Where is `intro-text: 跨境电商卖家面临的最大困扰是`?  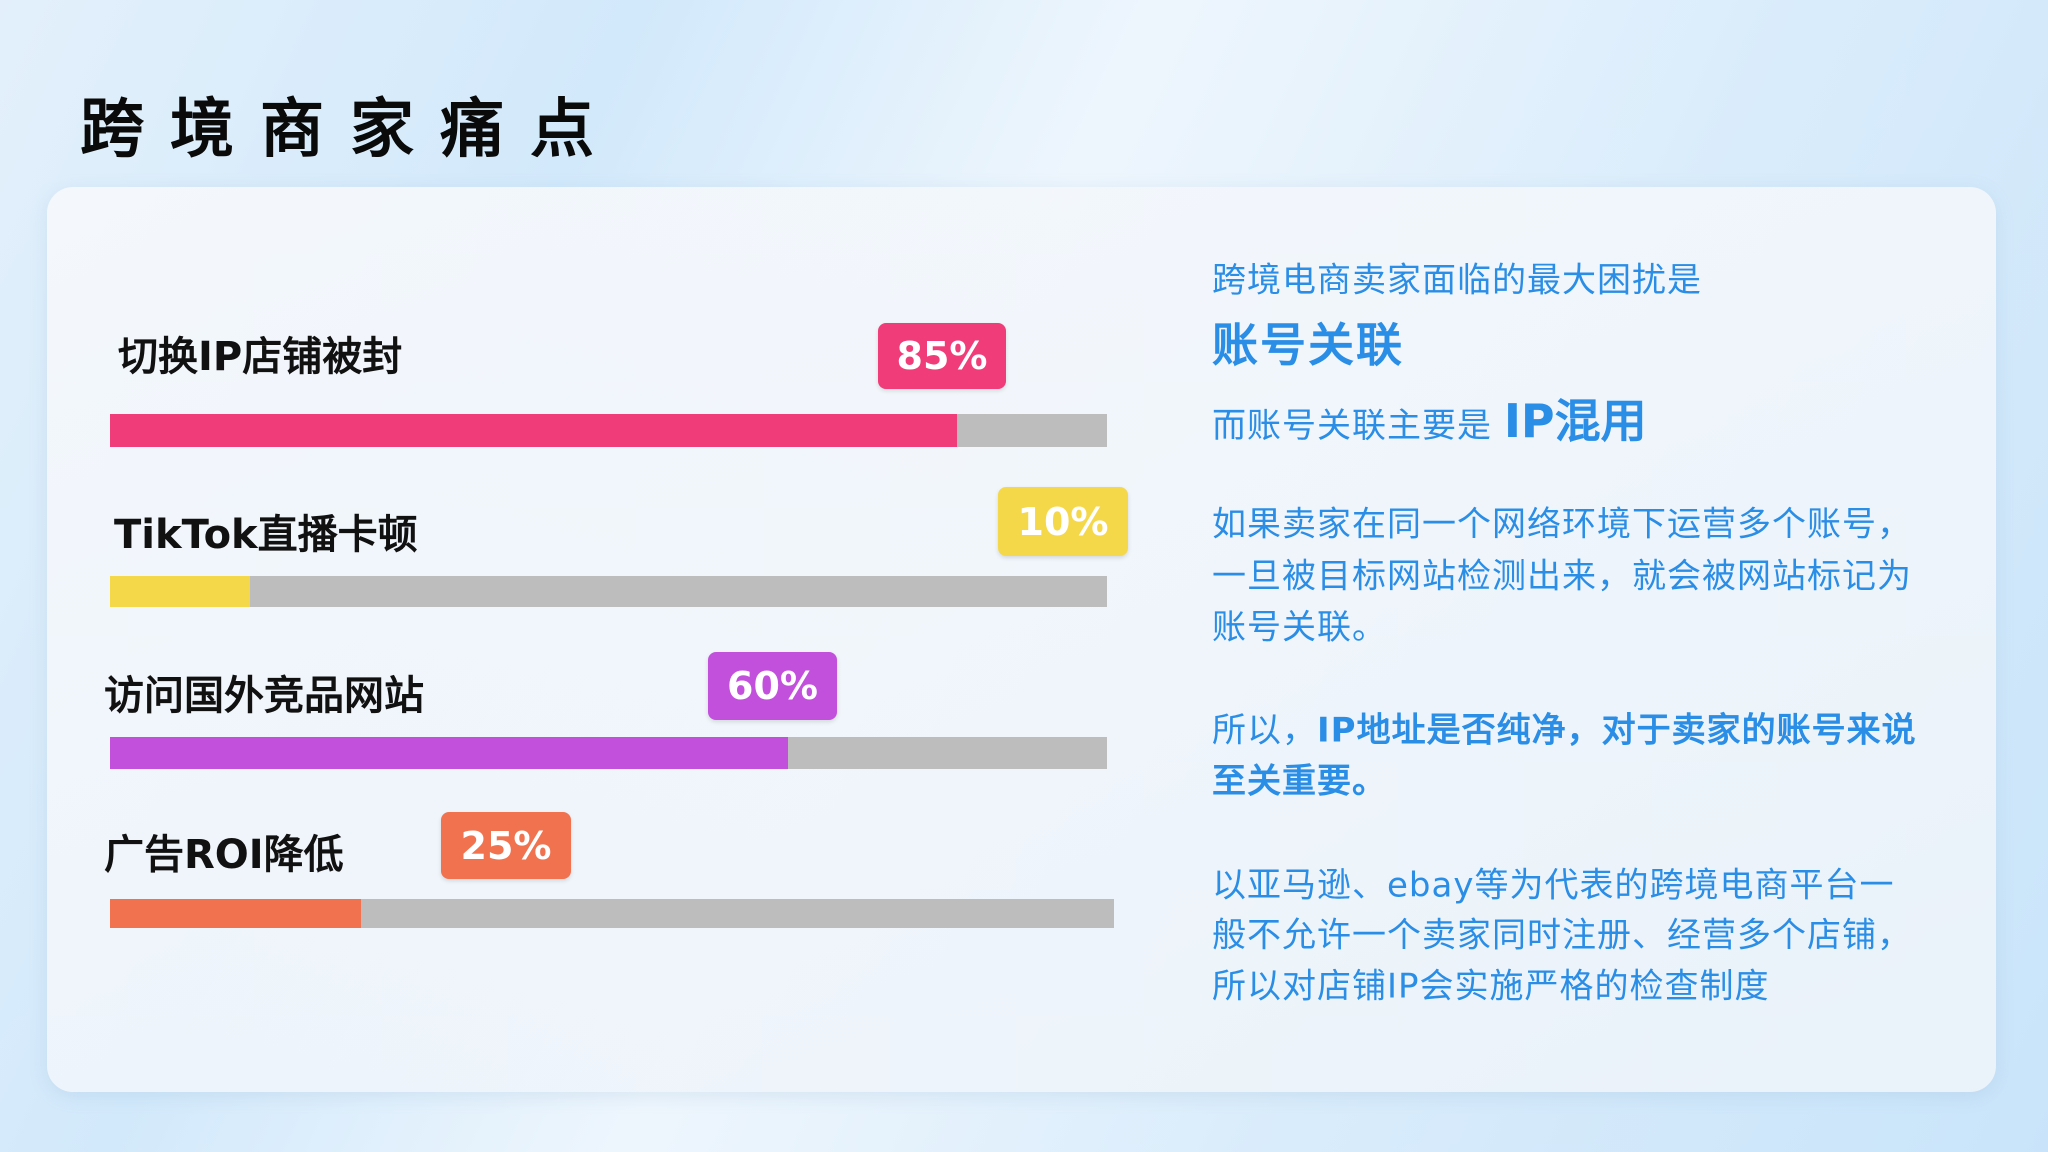
intro-text: 跨境电商卖家面临的最大困扰是 is located at coordinates (1457, 280).